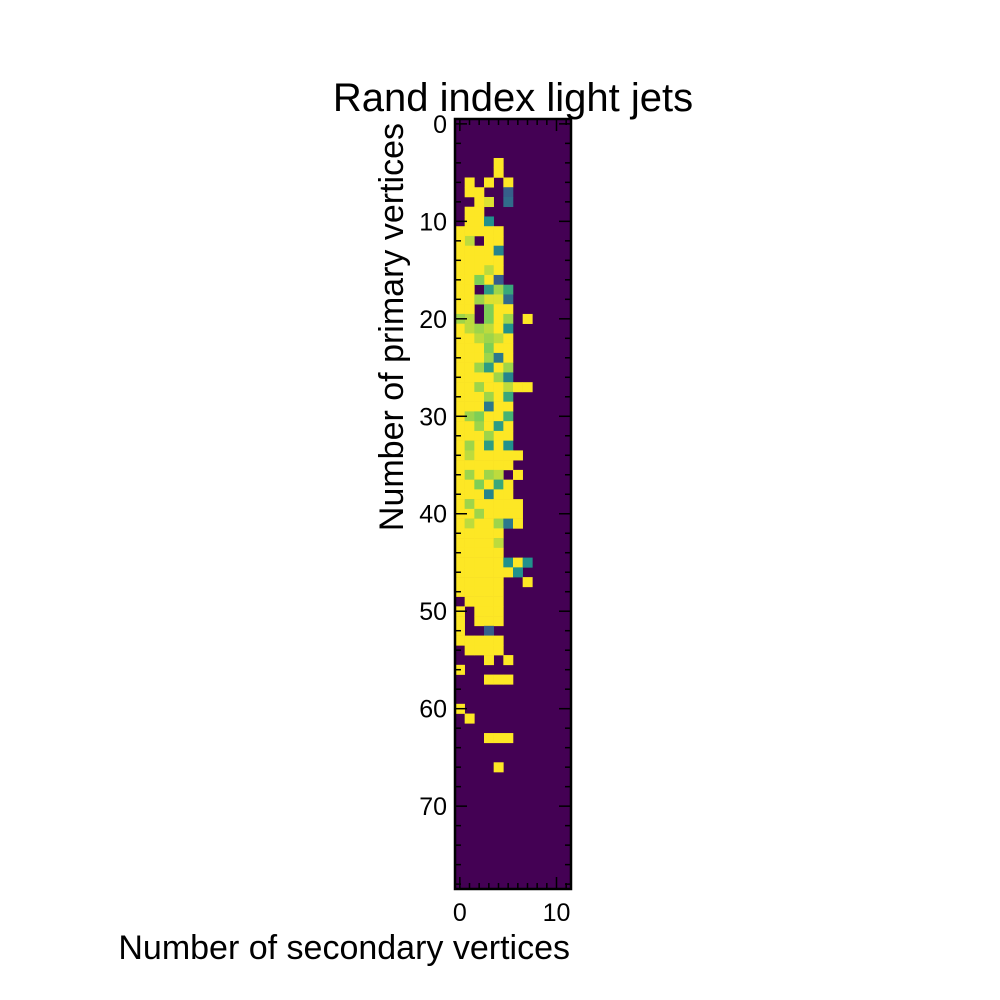 This screenshot has height=1000, width=1000. I want to click on x-axis-label: Number of secondary vertices, so click(344, 948).